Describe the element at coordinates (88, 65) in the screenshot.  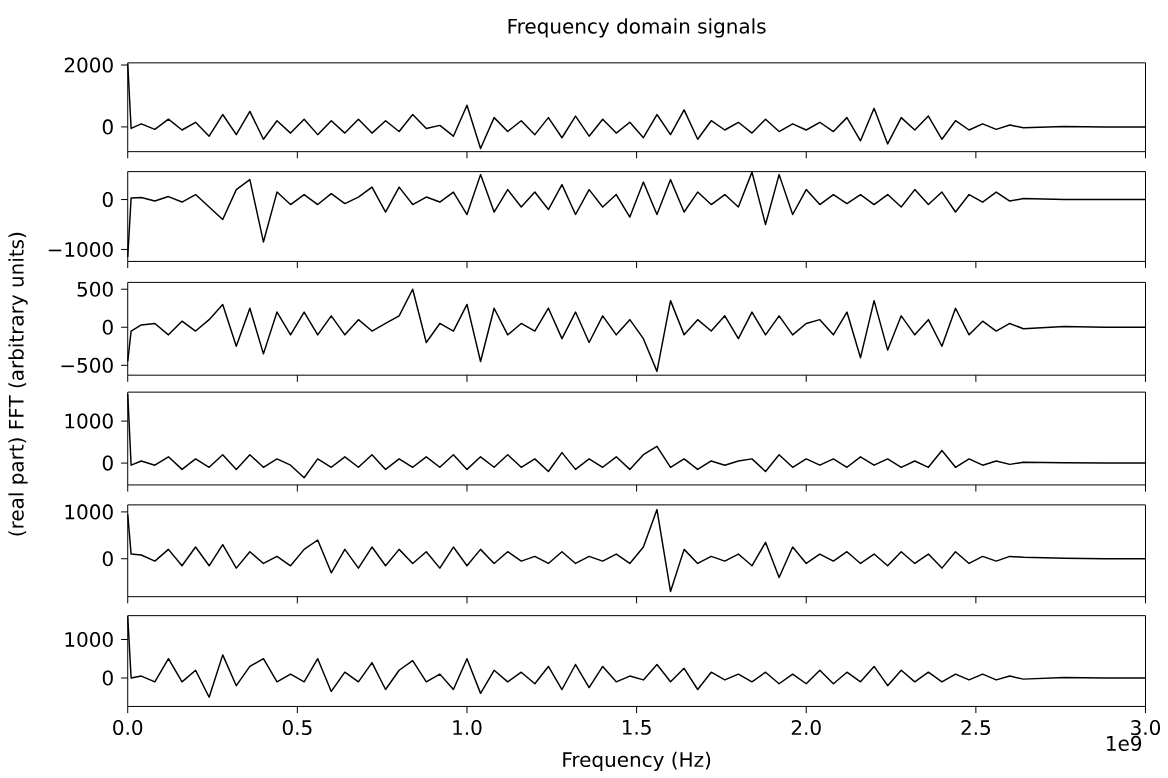
I see `y-tick-label: 2000` at that location.